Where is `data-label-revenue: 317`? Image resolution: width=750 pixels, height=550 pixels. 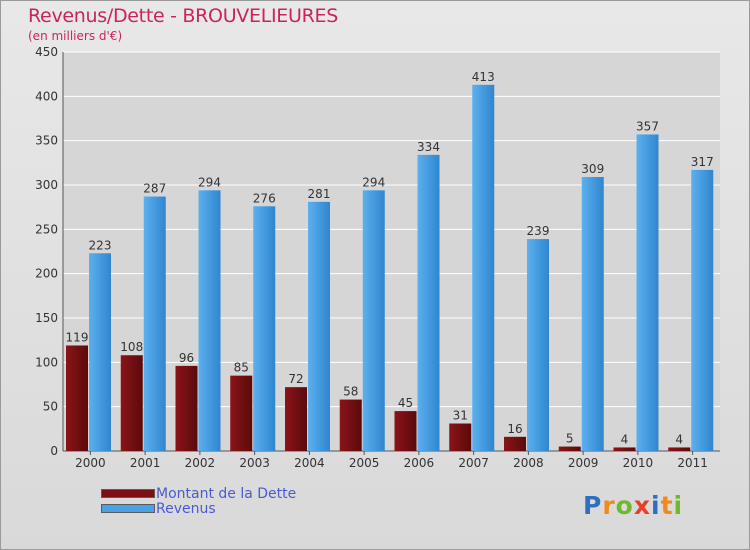 data-label-revenue: 317 is located at coordinates (702, 162).